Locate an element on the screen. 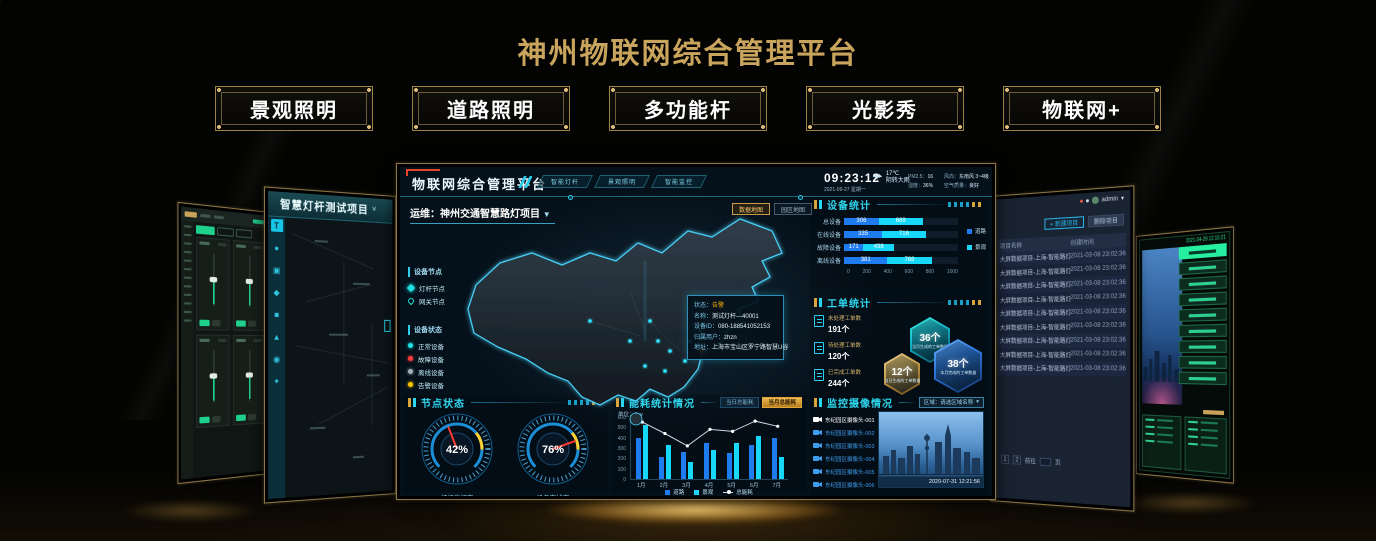  legend-item: 故障设备 is located at coordinates (447, 358).